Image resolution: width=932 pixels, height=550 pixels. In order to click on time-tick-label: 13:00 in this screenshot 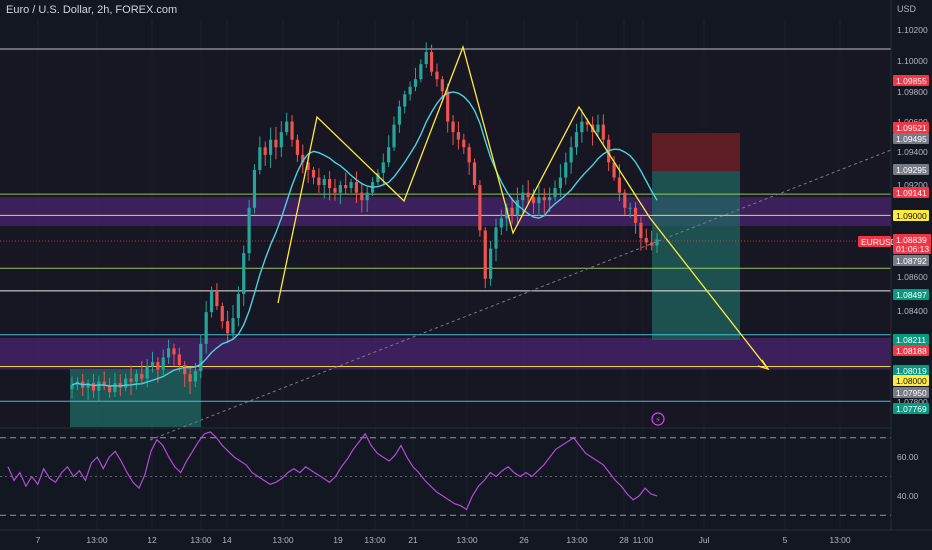, I will do `click(97, 540)`.